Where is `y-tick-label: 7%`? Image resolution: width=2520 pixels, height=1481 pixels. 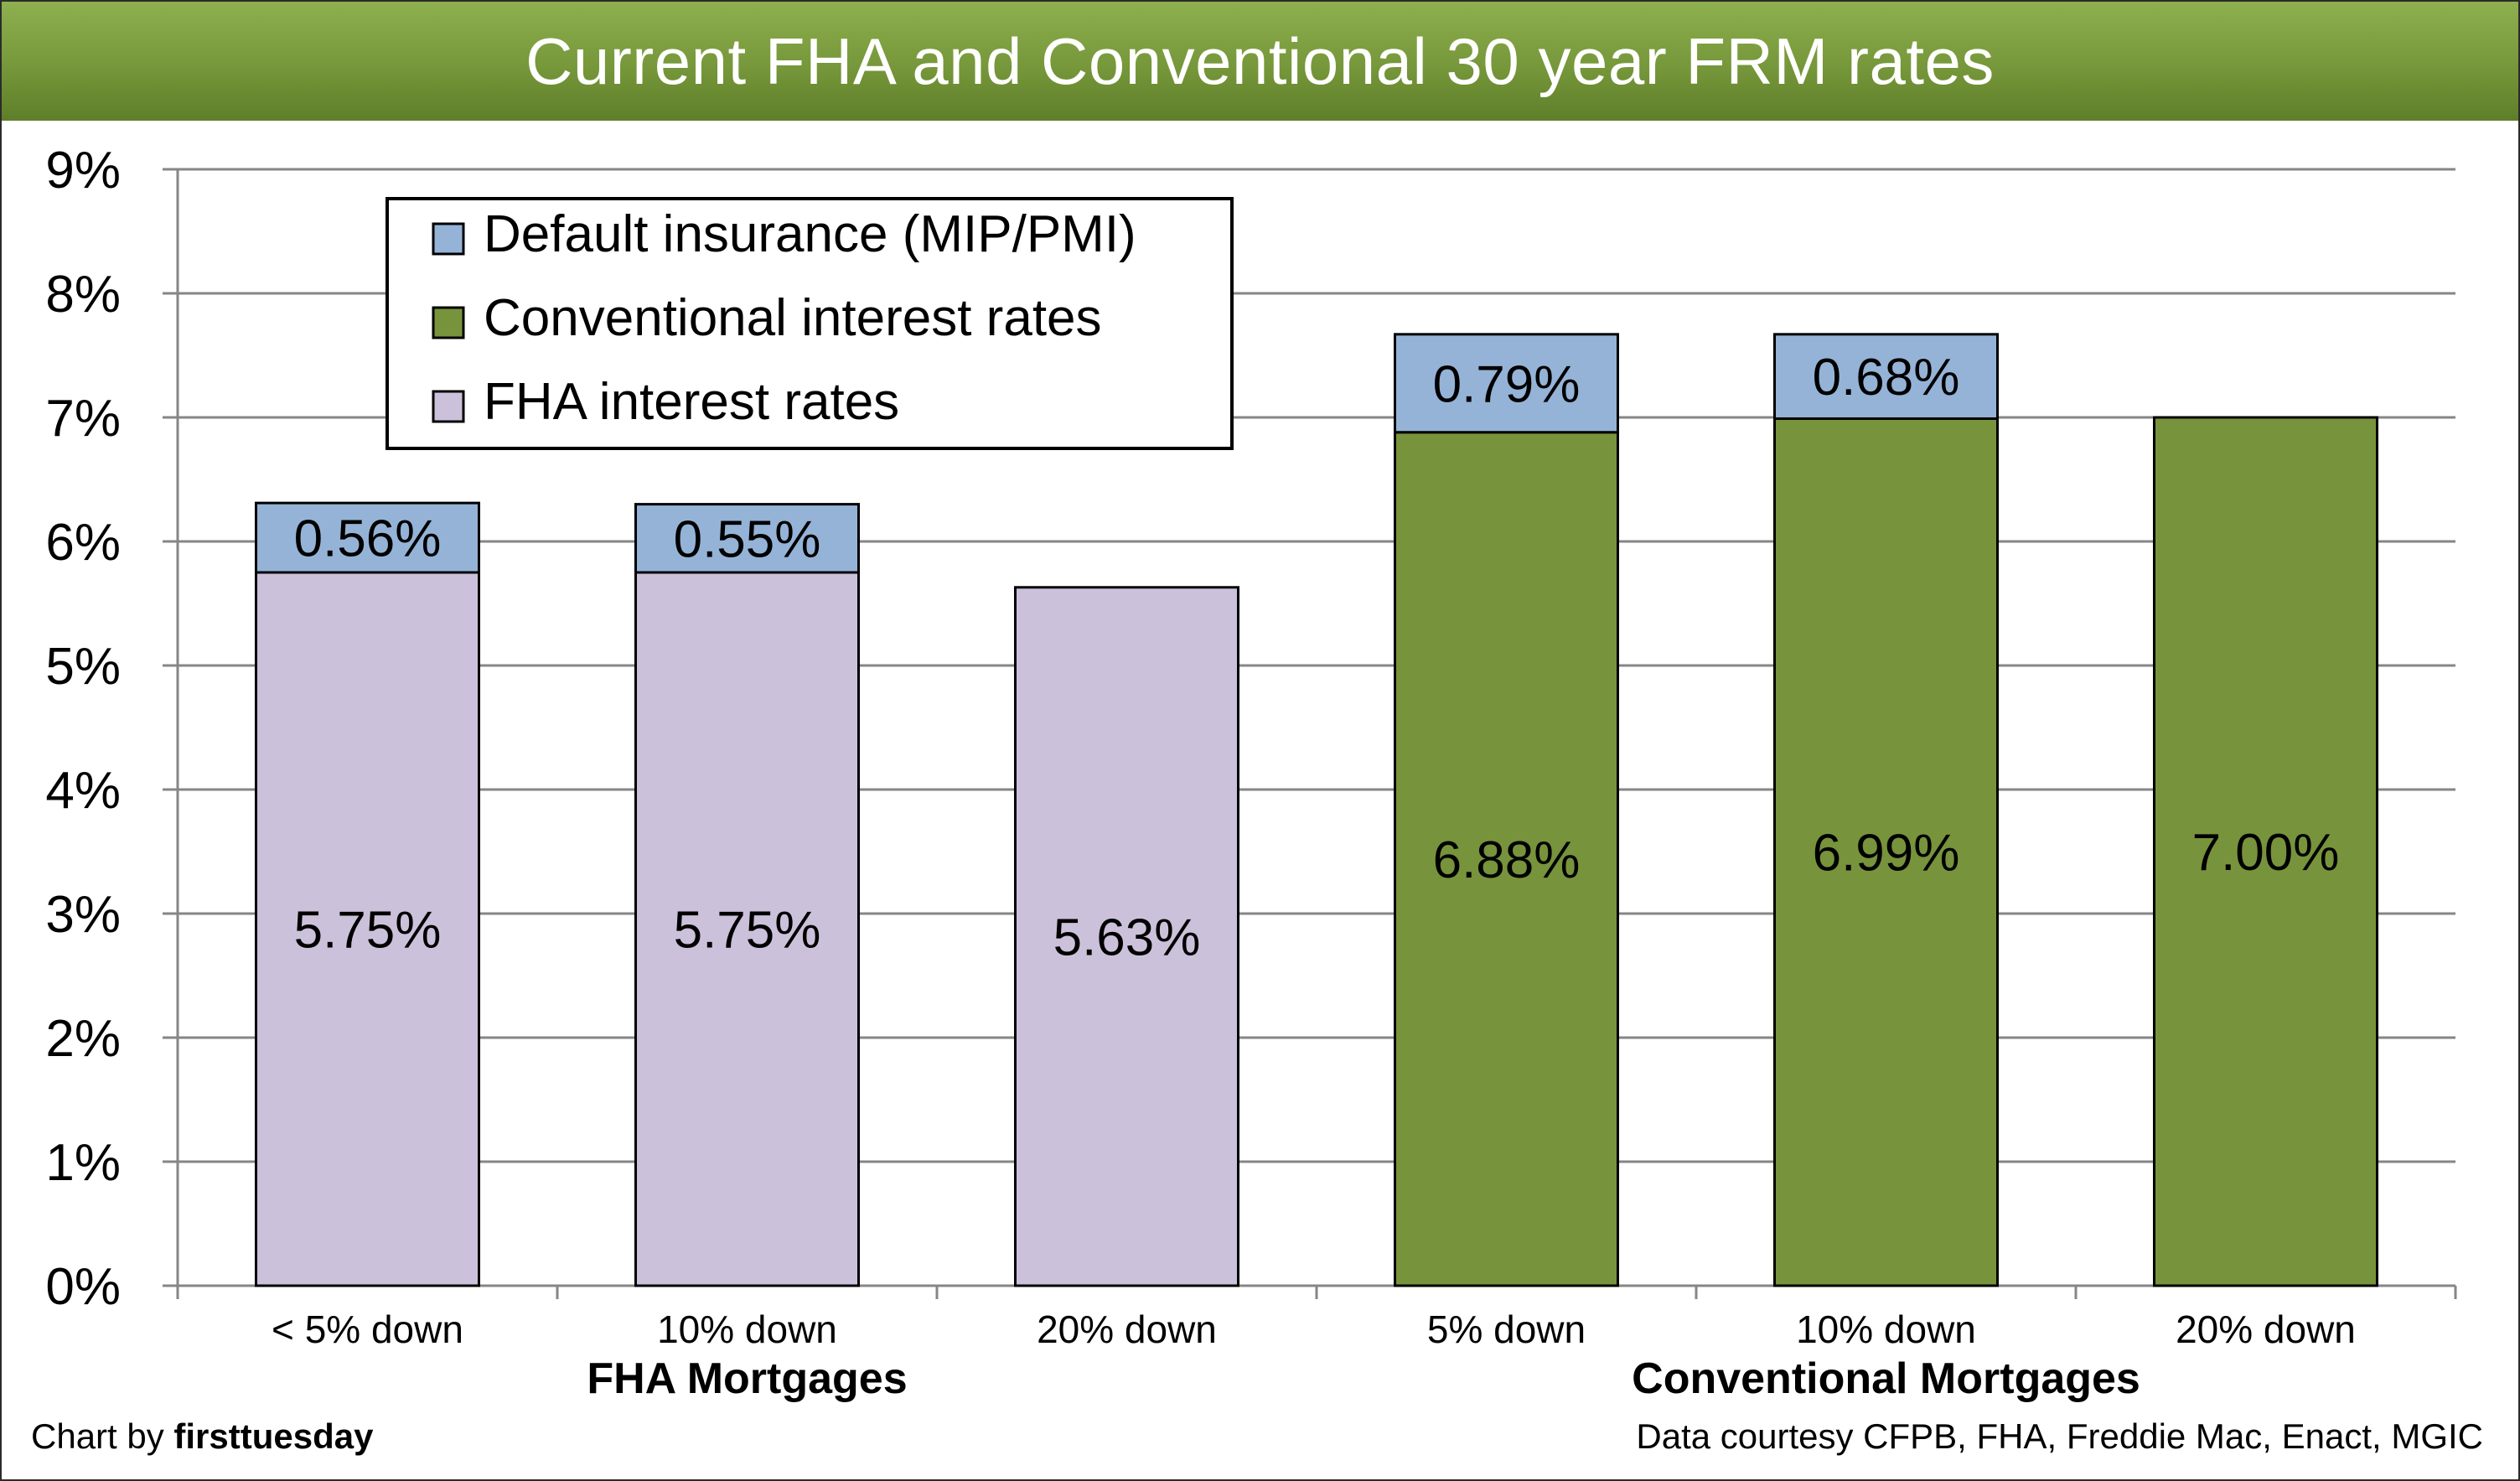 y-tick-label: 7% is located at coordinates (83, 419).